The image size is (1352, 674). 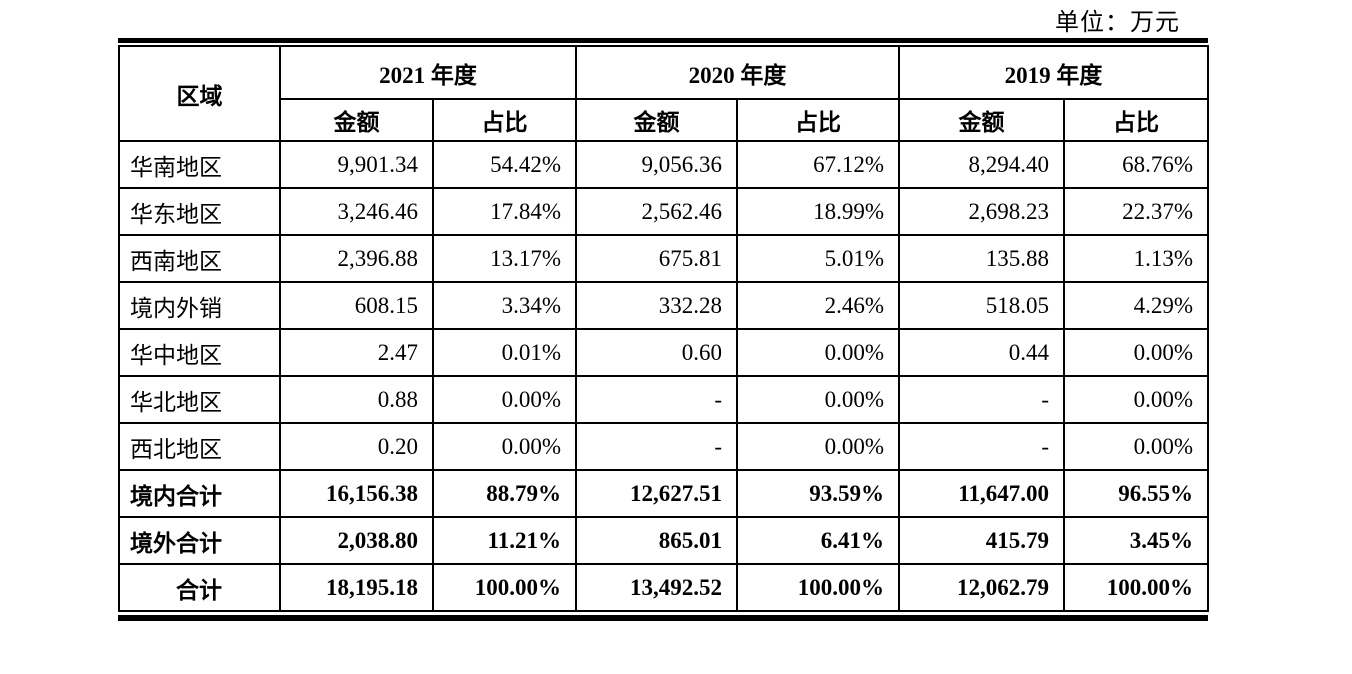 What do you see at coordinates (428, 72) in the screenshot?
I see `column-header-year-2021: 2021 年度` at bounding box center [428, 72].